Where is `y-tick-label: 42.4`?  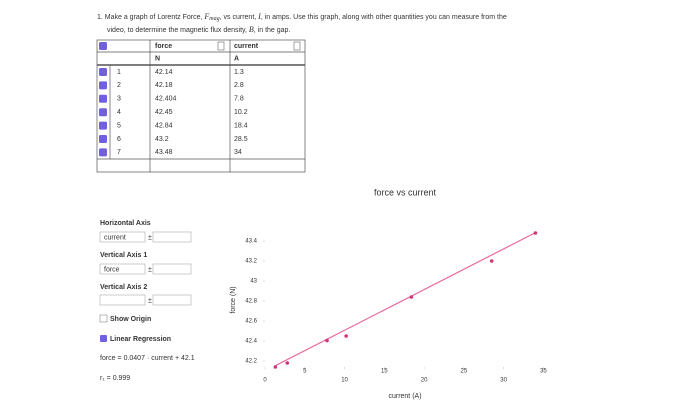 y-tick-label: 42.4 is located at coordinates (251, 342).